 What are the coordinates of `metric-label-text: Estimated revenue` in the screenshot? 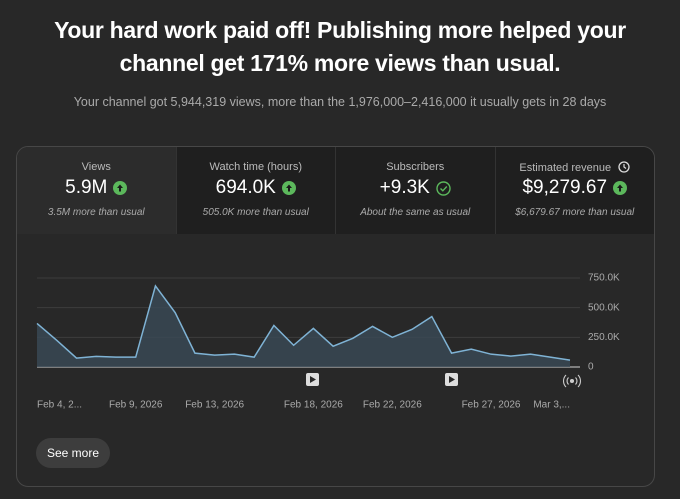 It's located at (565, 168).